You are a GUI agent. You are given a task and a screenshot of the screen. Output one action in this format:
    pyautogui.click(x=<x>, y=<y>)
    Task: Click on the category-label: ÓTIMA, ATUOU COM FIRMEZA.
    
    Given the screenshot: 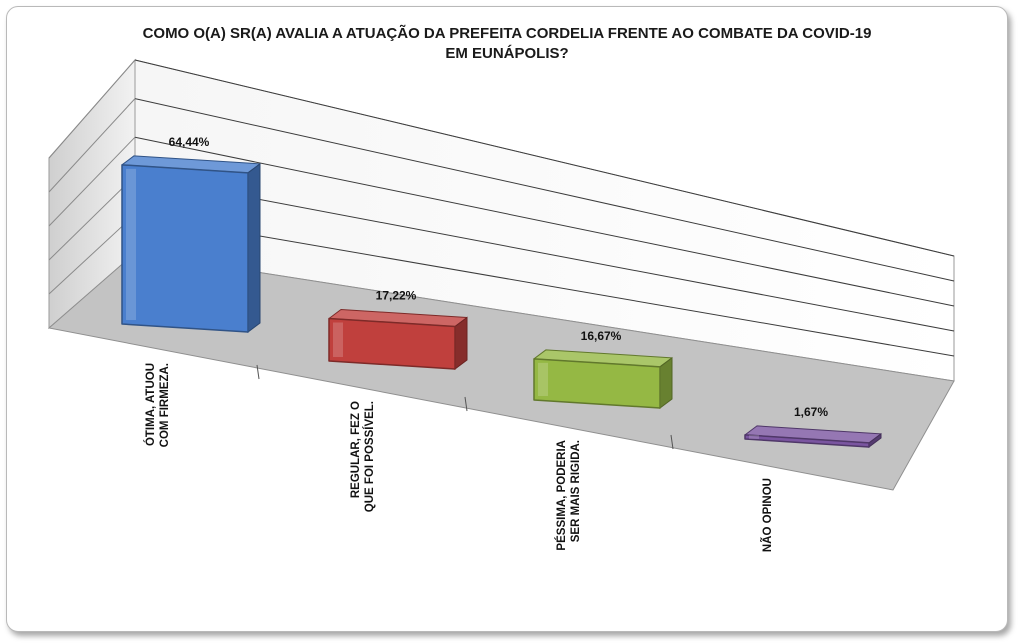 What is the action you would take?
    pyautogui.click(x=157, y=405)
    